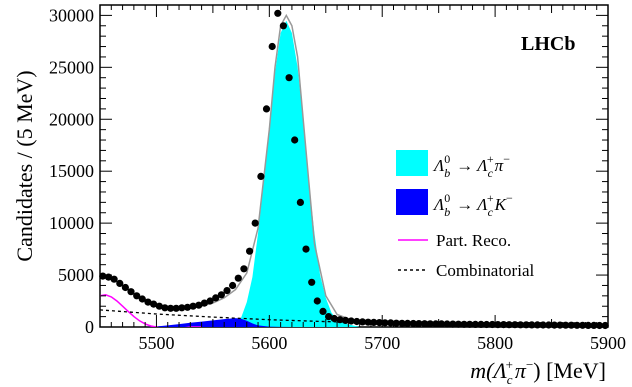  Describe the element at coordinates (608, 343) in the screenshot. I see `x-tick-label: 5900` at that location.